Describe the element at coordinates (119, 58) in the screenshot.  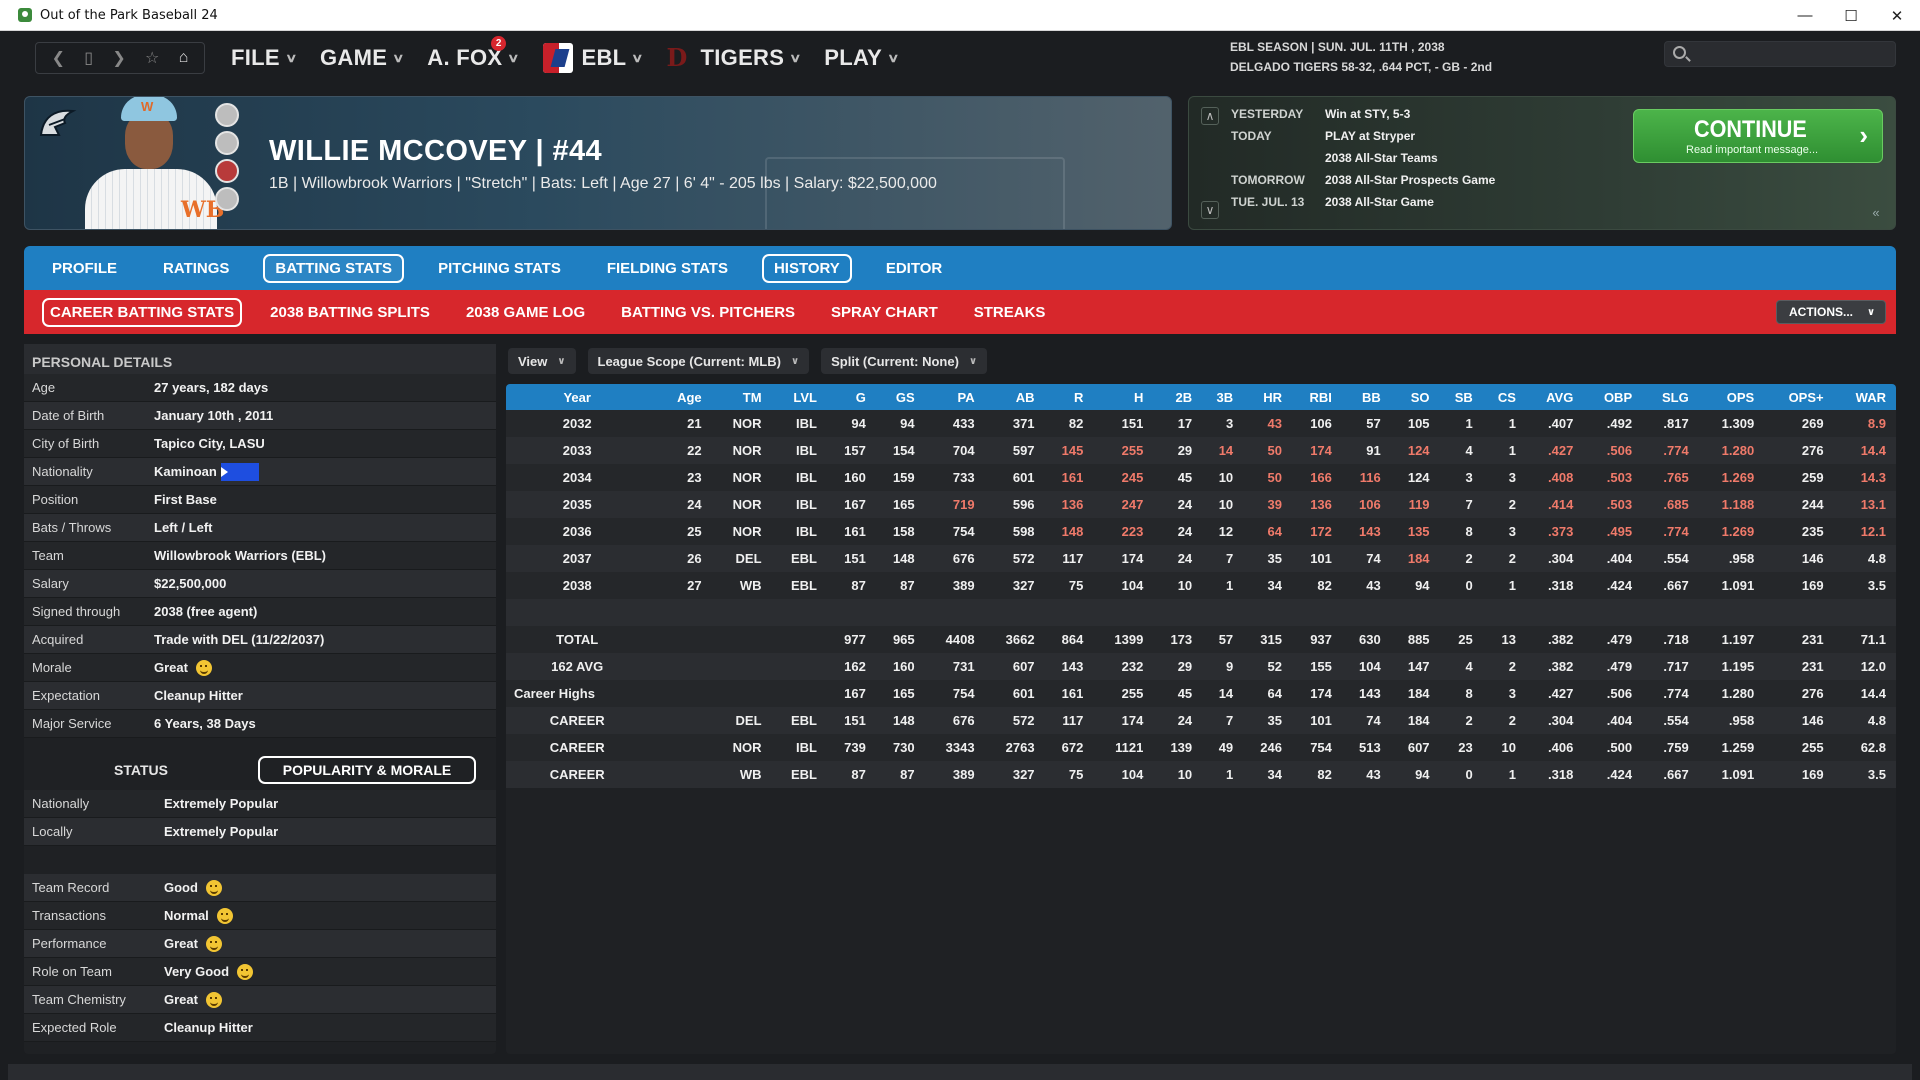
I see `forward-icon: ❯` at that location.